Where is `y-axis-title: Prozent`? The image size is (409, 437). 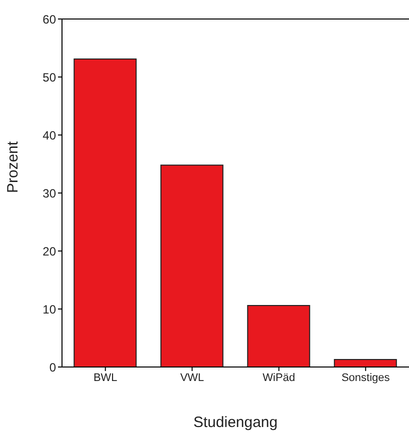
y-axis-title: Prozent is located at coordinates (13, 166).